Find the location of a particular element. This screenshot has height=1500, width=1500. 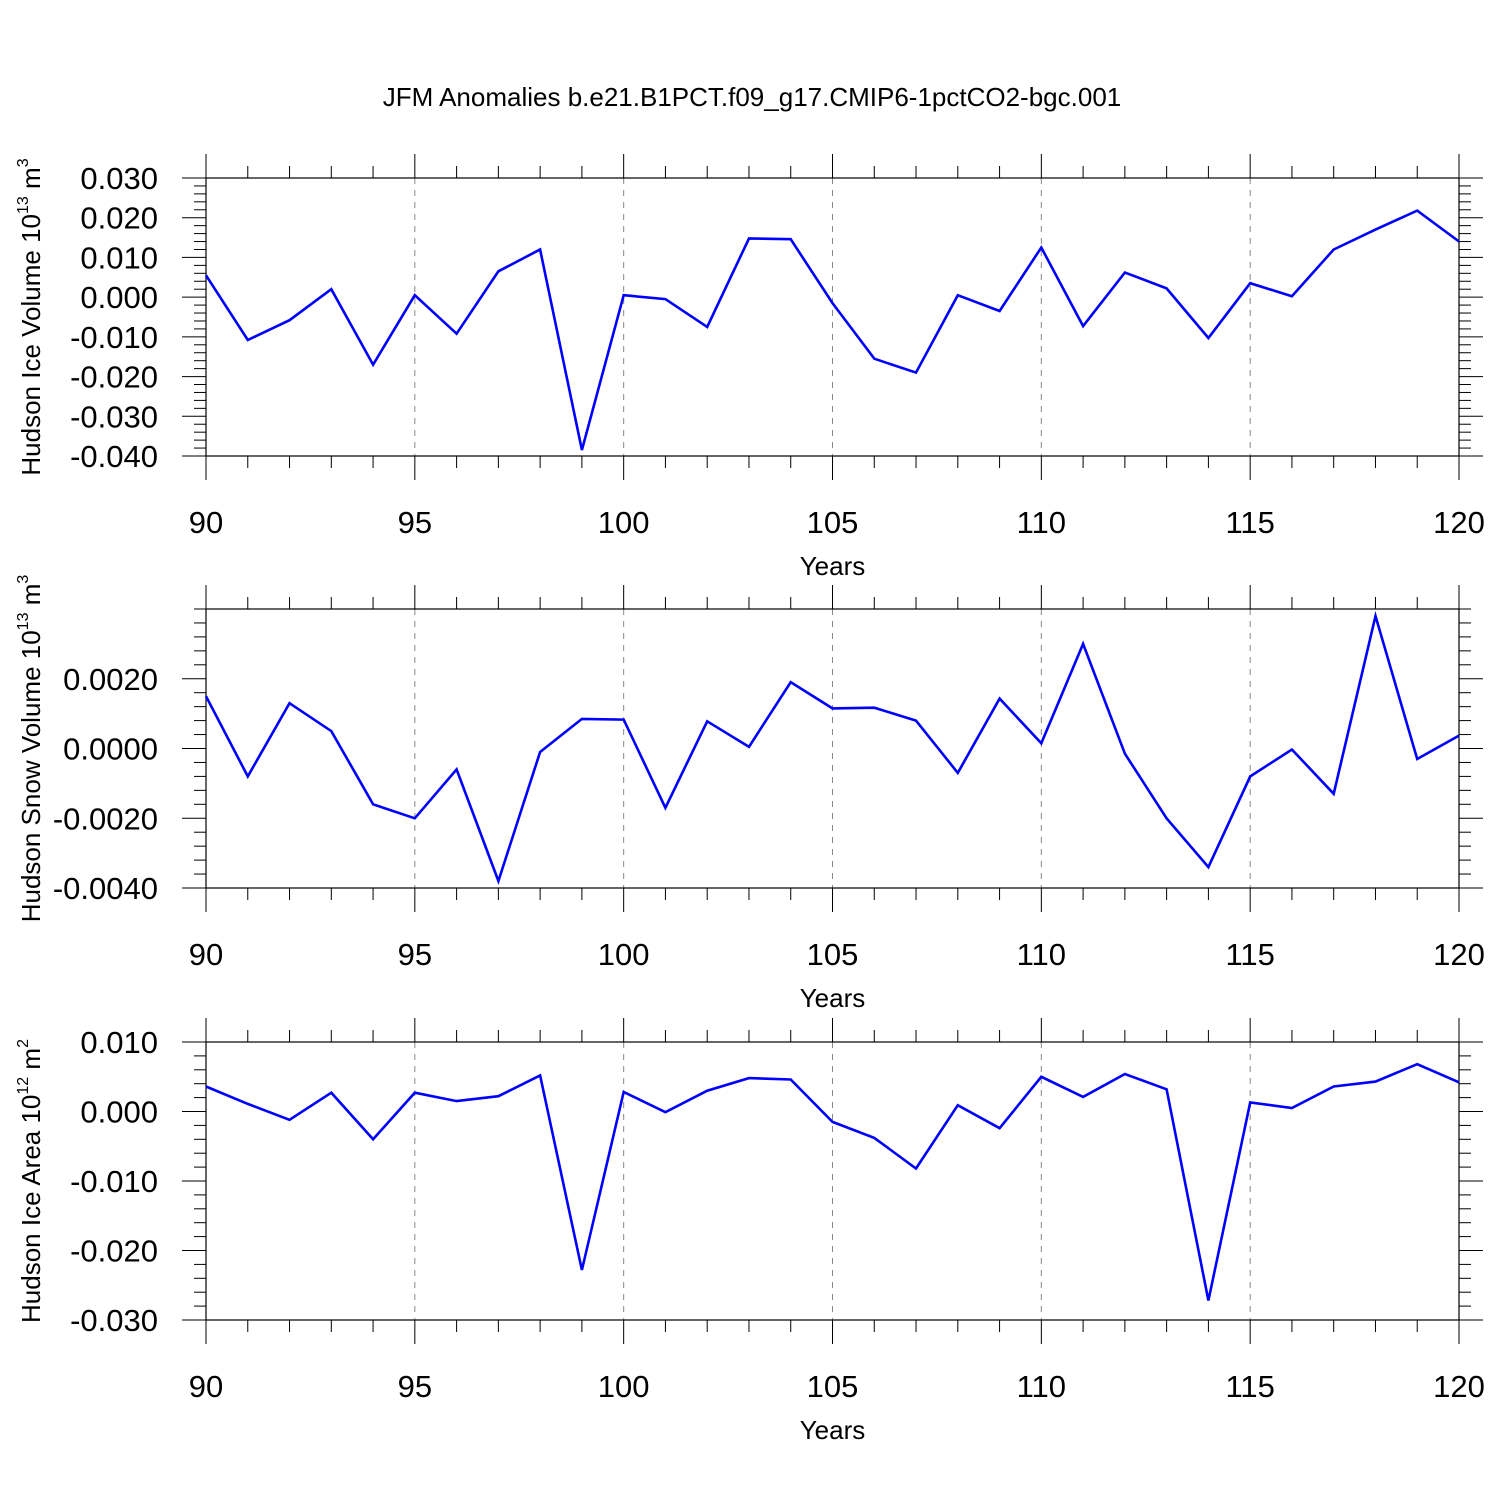

y-tick-label: 0.030 is located at coordinates (119, 178).